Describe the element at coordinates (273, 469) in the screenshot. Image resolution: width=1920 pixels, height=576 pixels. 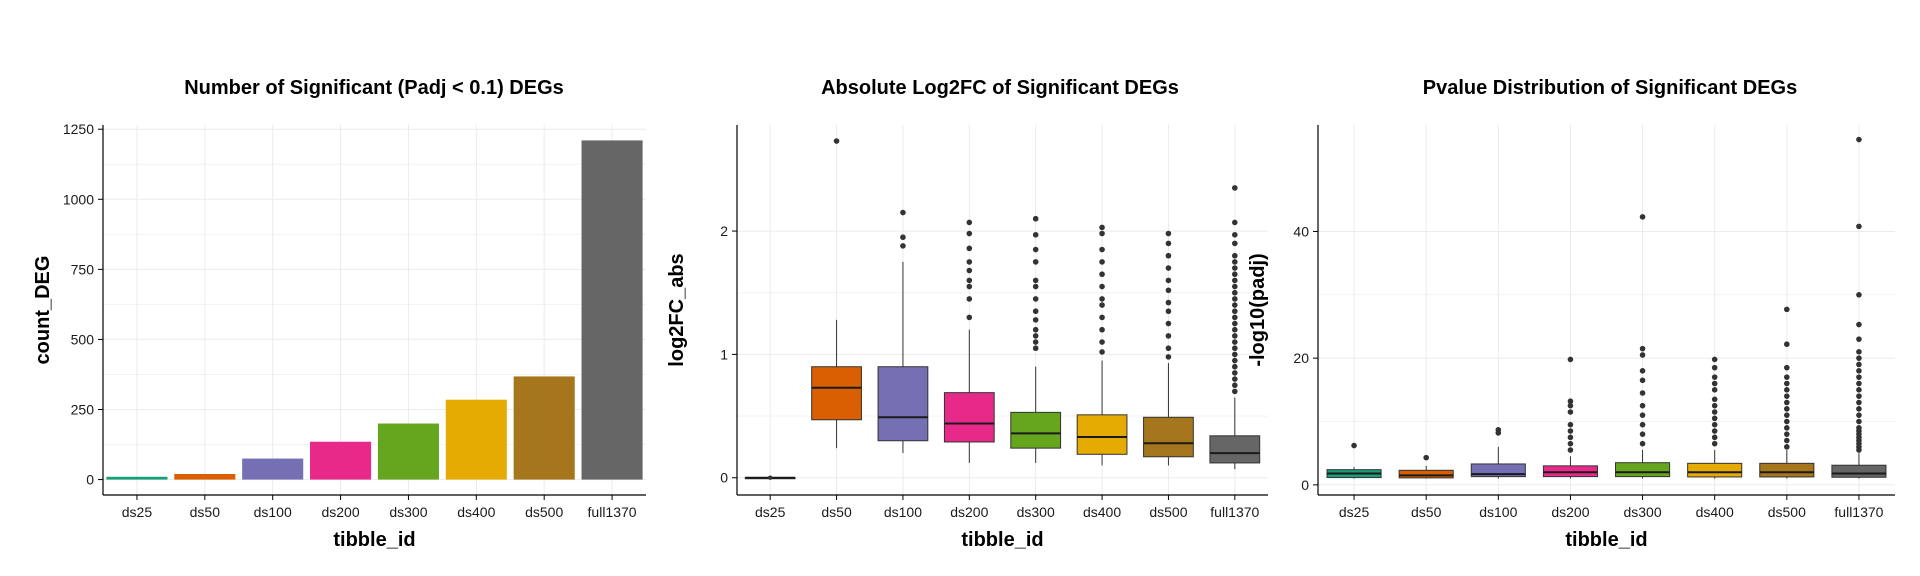
I see `bar-ds100` at that location.